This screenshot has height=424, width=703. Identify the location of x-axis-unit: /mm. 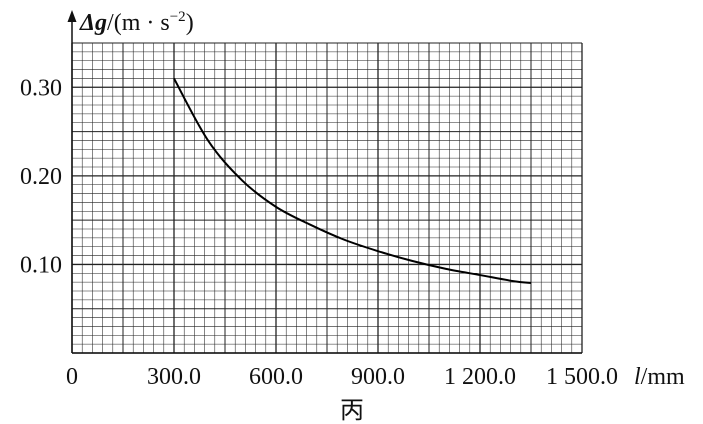
(663, 377).